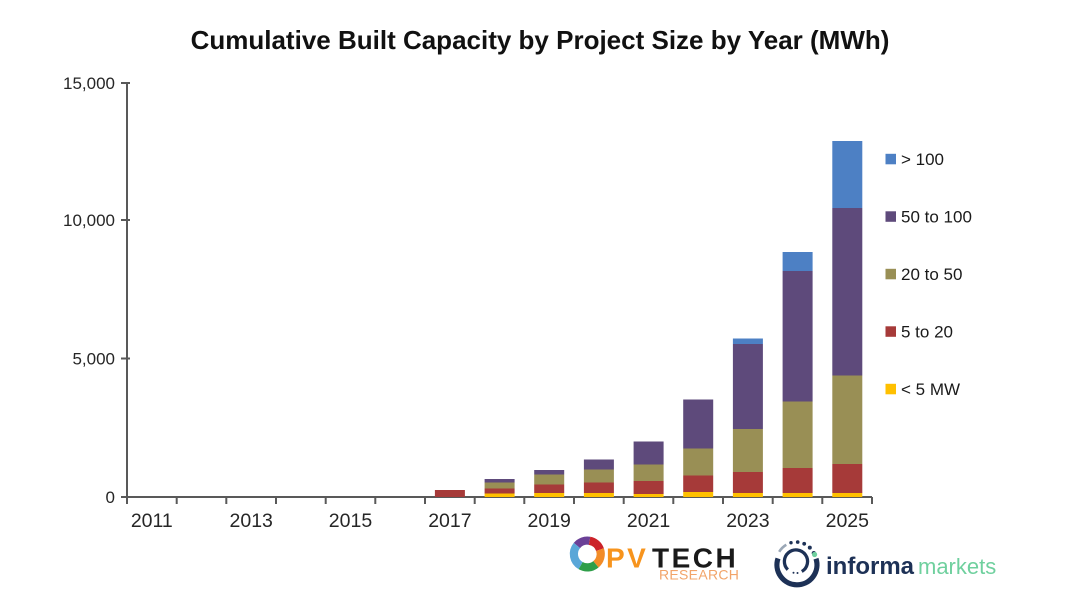 Image resolution: width=1074 pixels, height=607 pixels. I want to click on svg-text: 20 to 50, so click(931, 274).